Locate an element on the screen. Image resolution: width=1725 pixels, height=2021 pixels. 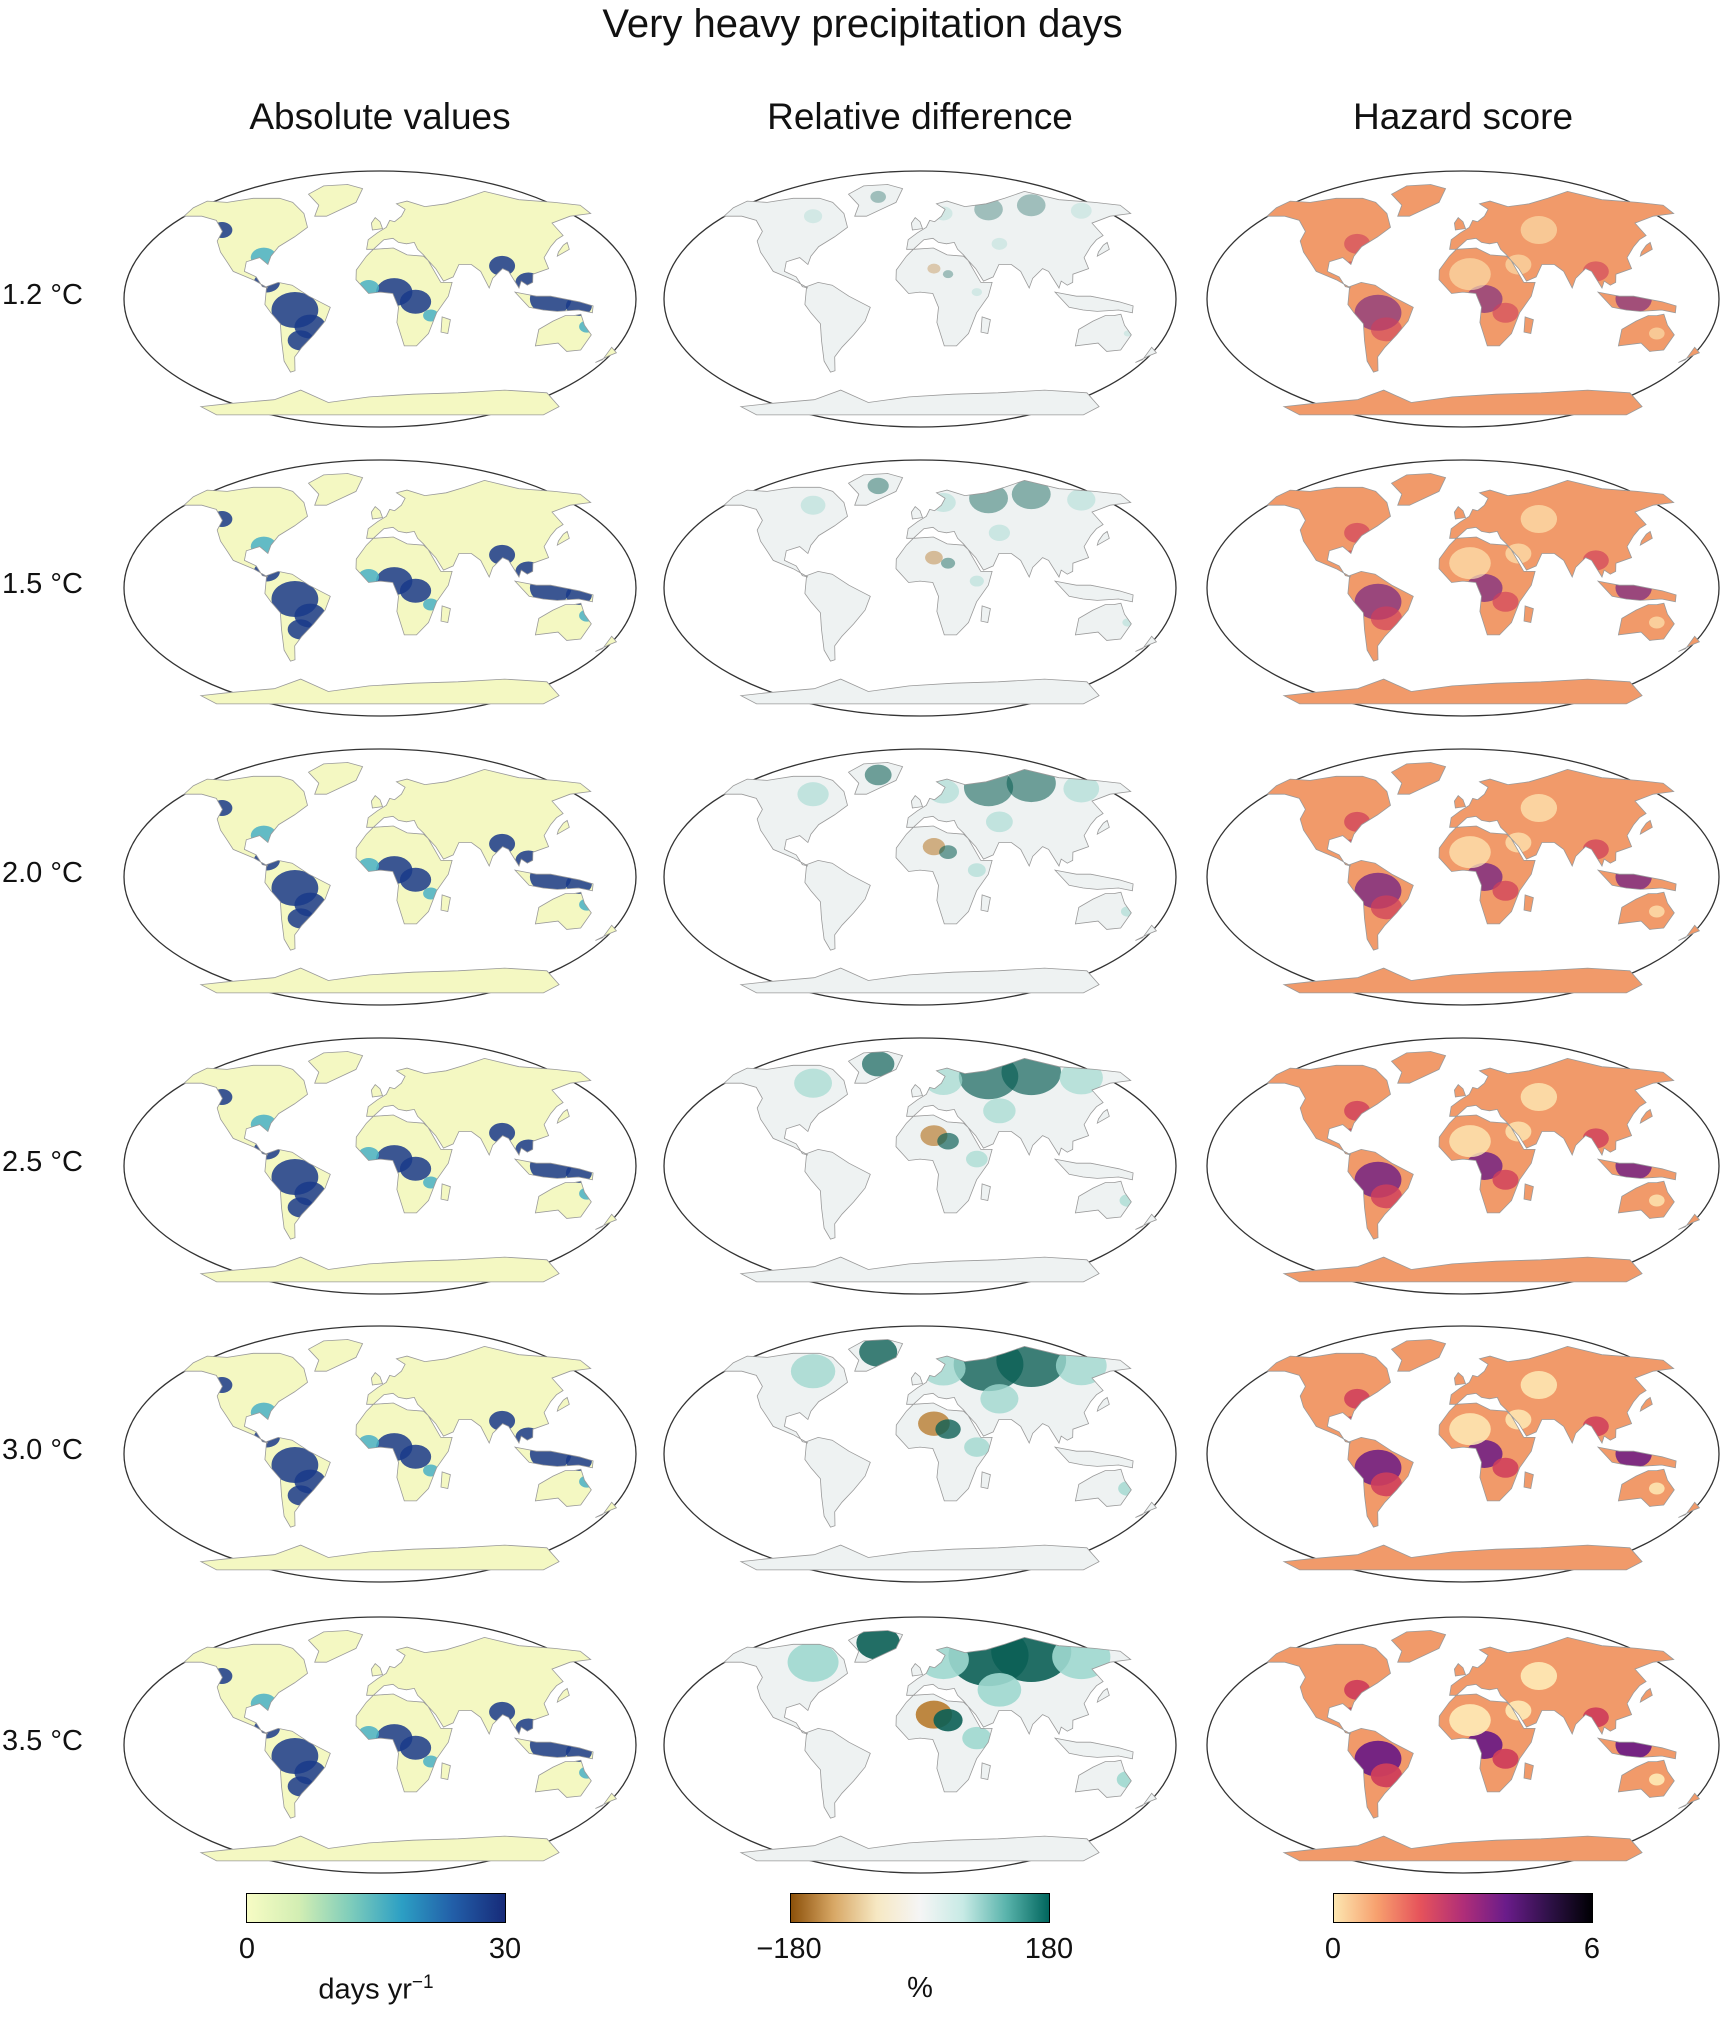
column-header-hazard: Hazard score is located at coordinates (1463, 116).